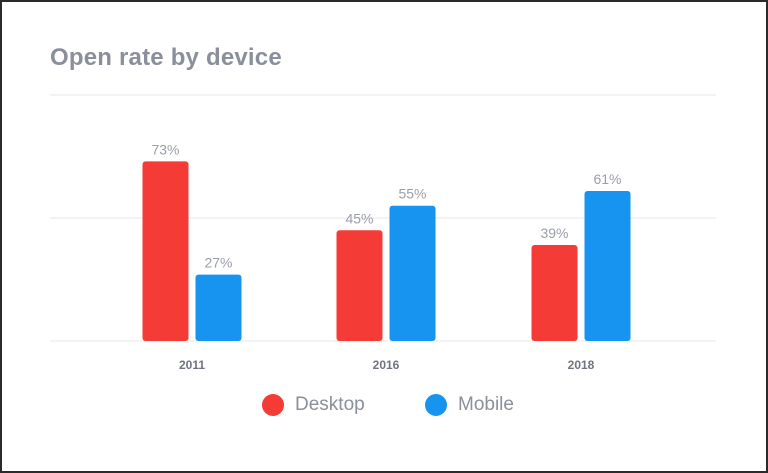  I want to click on legend-label-desktop: Desktop, so click(330, 404).